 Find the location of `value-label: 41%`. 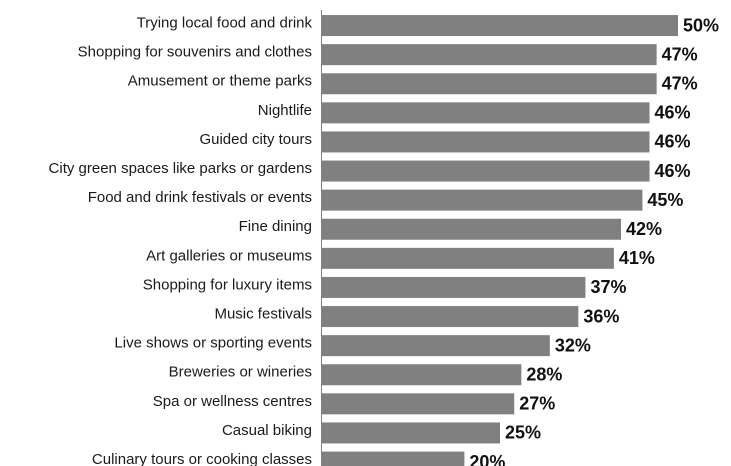

value-label: 41% is located at coordinates (637, 258).